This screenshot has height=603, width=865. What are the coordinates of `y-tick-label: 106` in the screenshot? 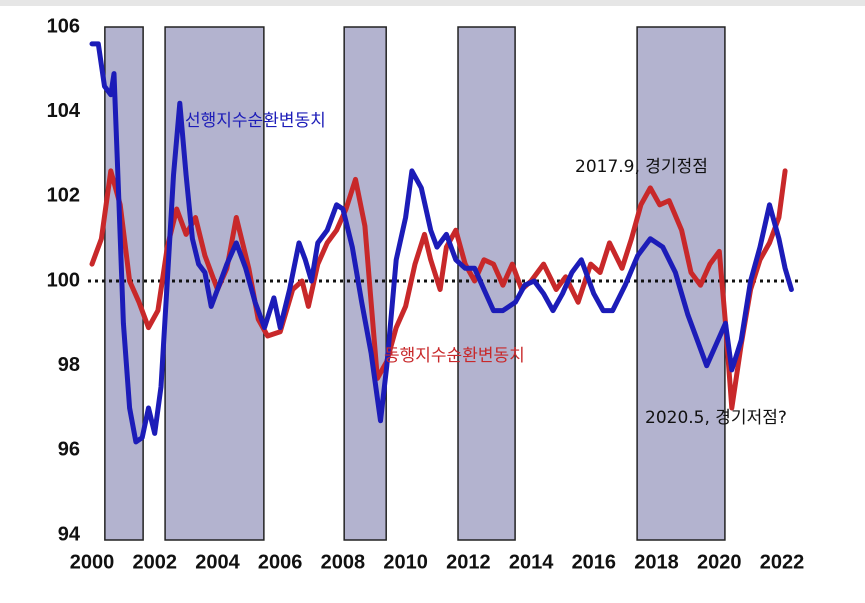 It's located at (63, 26).